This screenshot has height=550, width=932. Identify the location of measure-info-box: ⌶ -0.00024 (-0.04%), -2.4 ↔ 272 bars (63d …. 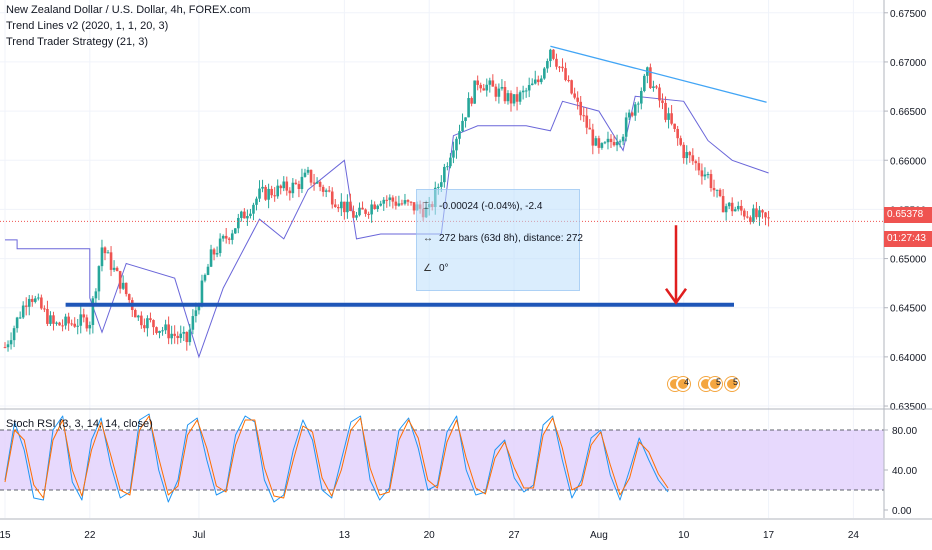
(499, 240).